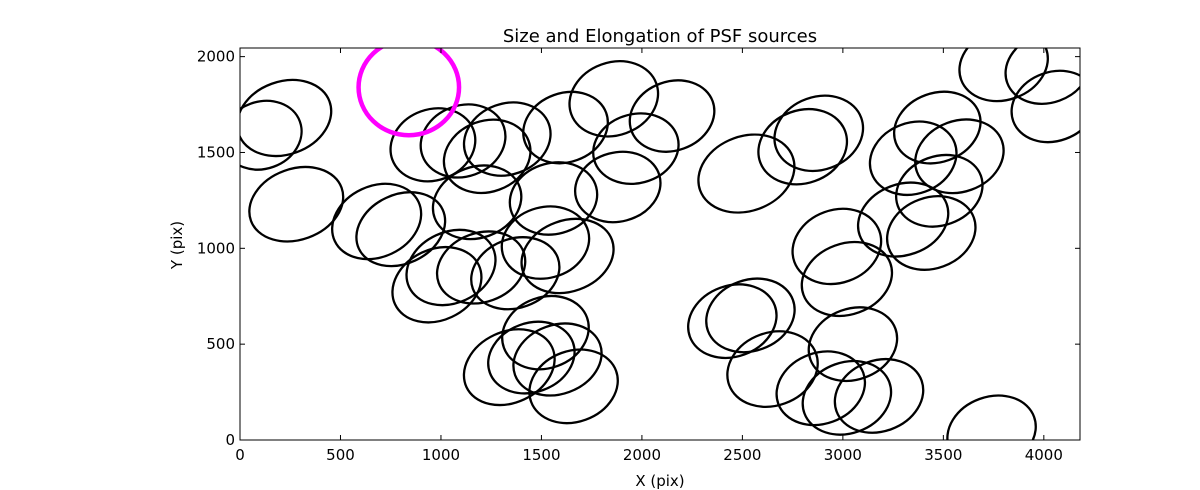  What do you see at coordinates (240, 455) in the screenshot?
I see `x-tick-label: 0` at bounding box center [240, 455].